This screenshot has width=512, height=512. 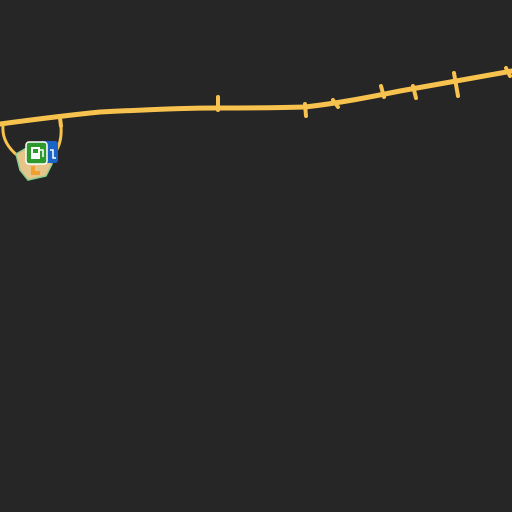 I want to click on parking-marker, so click(x=35, y=170).